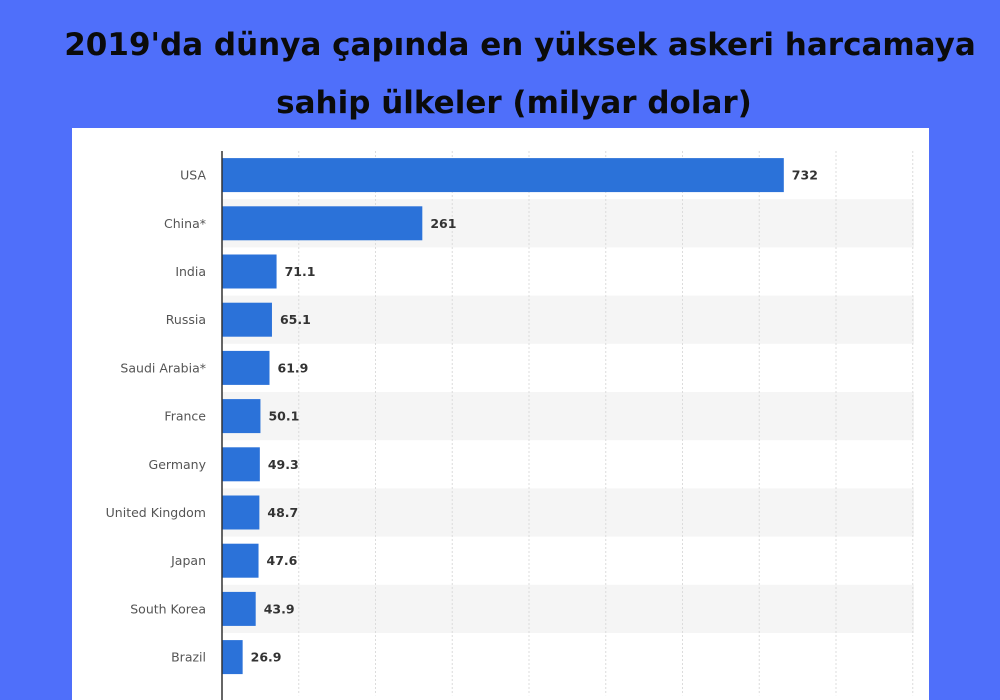  I want to click on category-label: USA, so click(193, 175).